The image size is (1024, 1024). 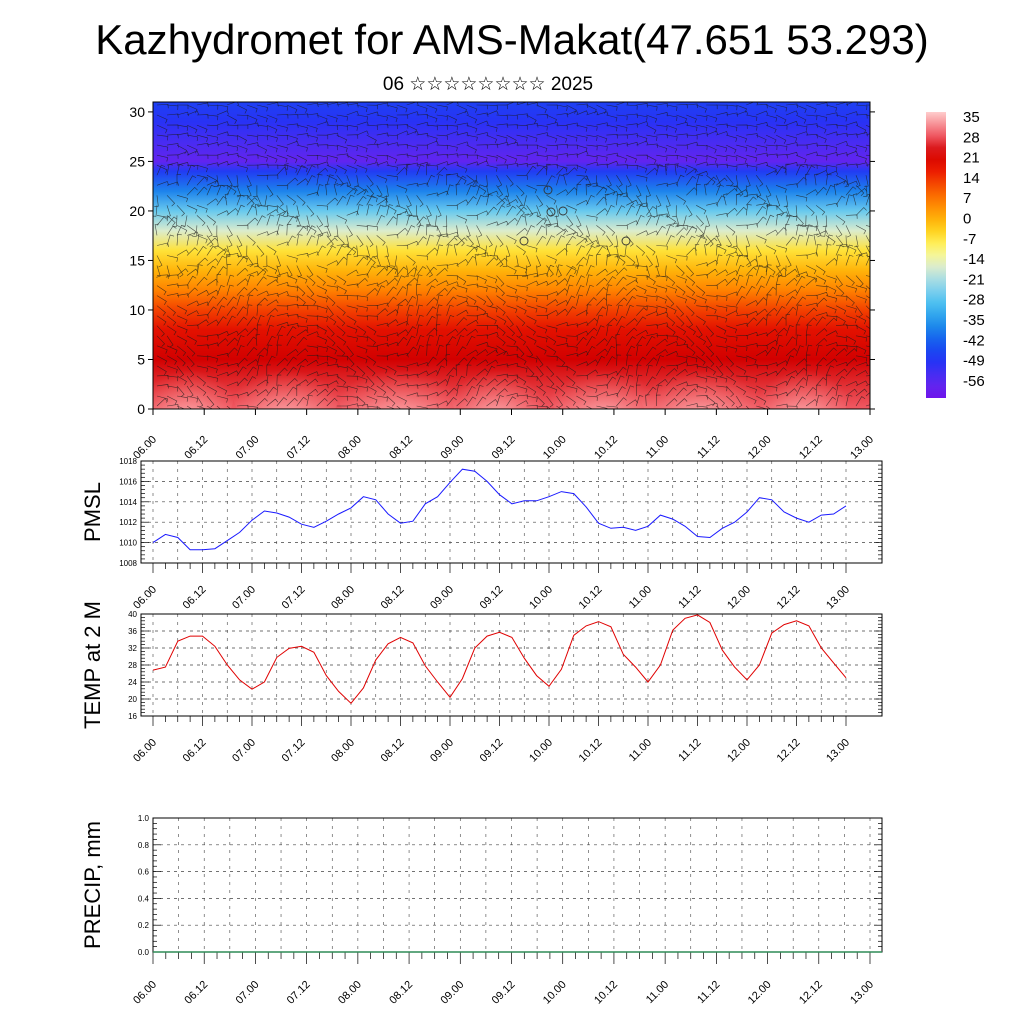 I want to click on temp-x-tick-label: 10.00, so click(x=541, y=751).